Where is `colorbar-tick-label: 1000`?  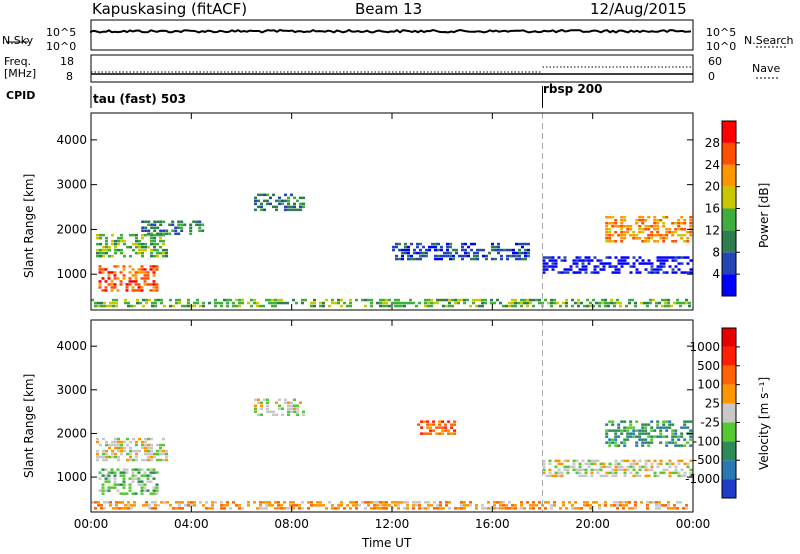 colorbar-tick-label: 1000 is located at coordinates (704, 347).